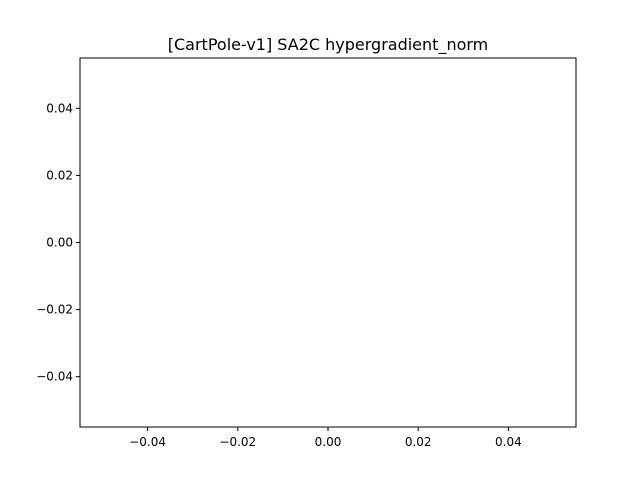  I want to click on x-tick-label: 0.00, so click(328, 442).